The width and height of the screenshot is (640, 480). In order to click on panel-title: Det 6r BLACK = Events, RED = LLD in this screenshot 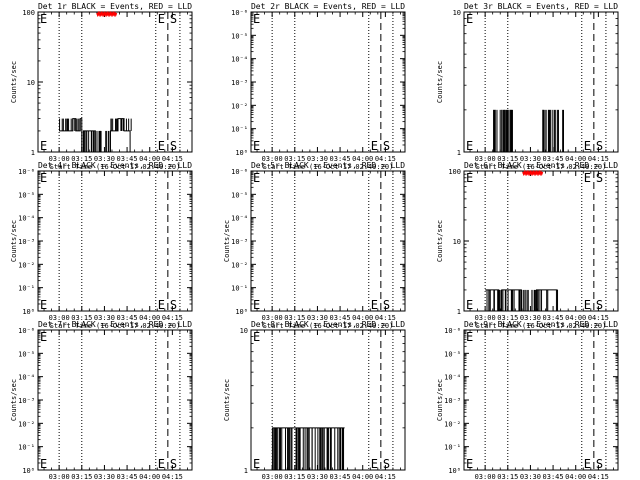, I will do `click(541, 165)`.